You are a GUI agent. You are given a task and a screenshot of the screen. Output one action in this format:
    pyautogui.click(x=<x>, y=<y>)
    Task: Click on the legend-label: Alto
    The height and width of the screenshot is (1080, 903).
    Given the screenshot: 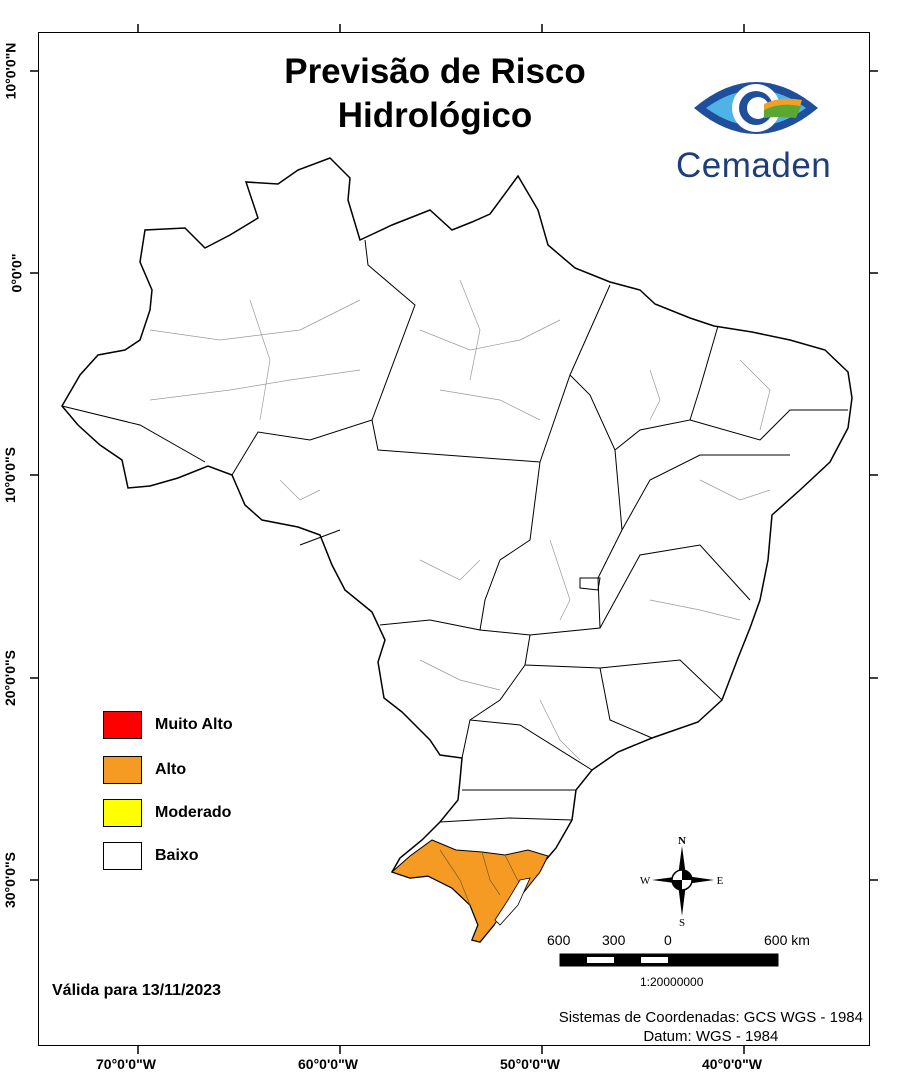 What is the action you would take?
    pyautogui.click(x=171, y=769)
    